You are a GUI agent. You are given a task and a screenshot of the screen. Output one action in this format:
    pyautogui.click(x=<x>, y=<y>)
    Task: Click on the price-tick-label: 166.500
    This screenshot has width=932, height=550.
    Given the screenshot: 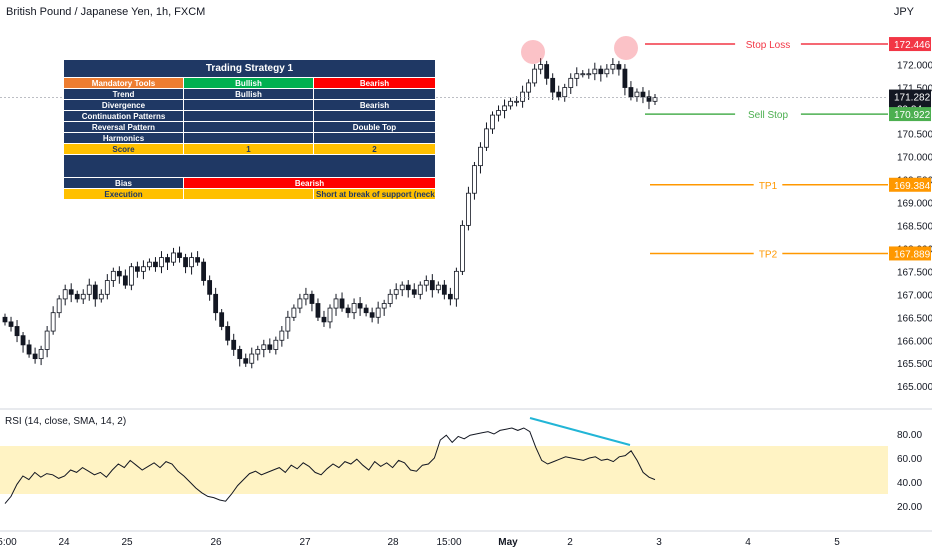 What is the action you would take?
    pyautogui.click(x=914, y=318)
    